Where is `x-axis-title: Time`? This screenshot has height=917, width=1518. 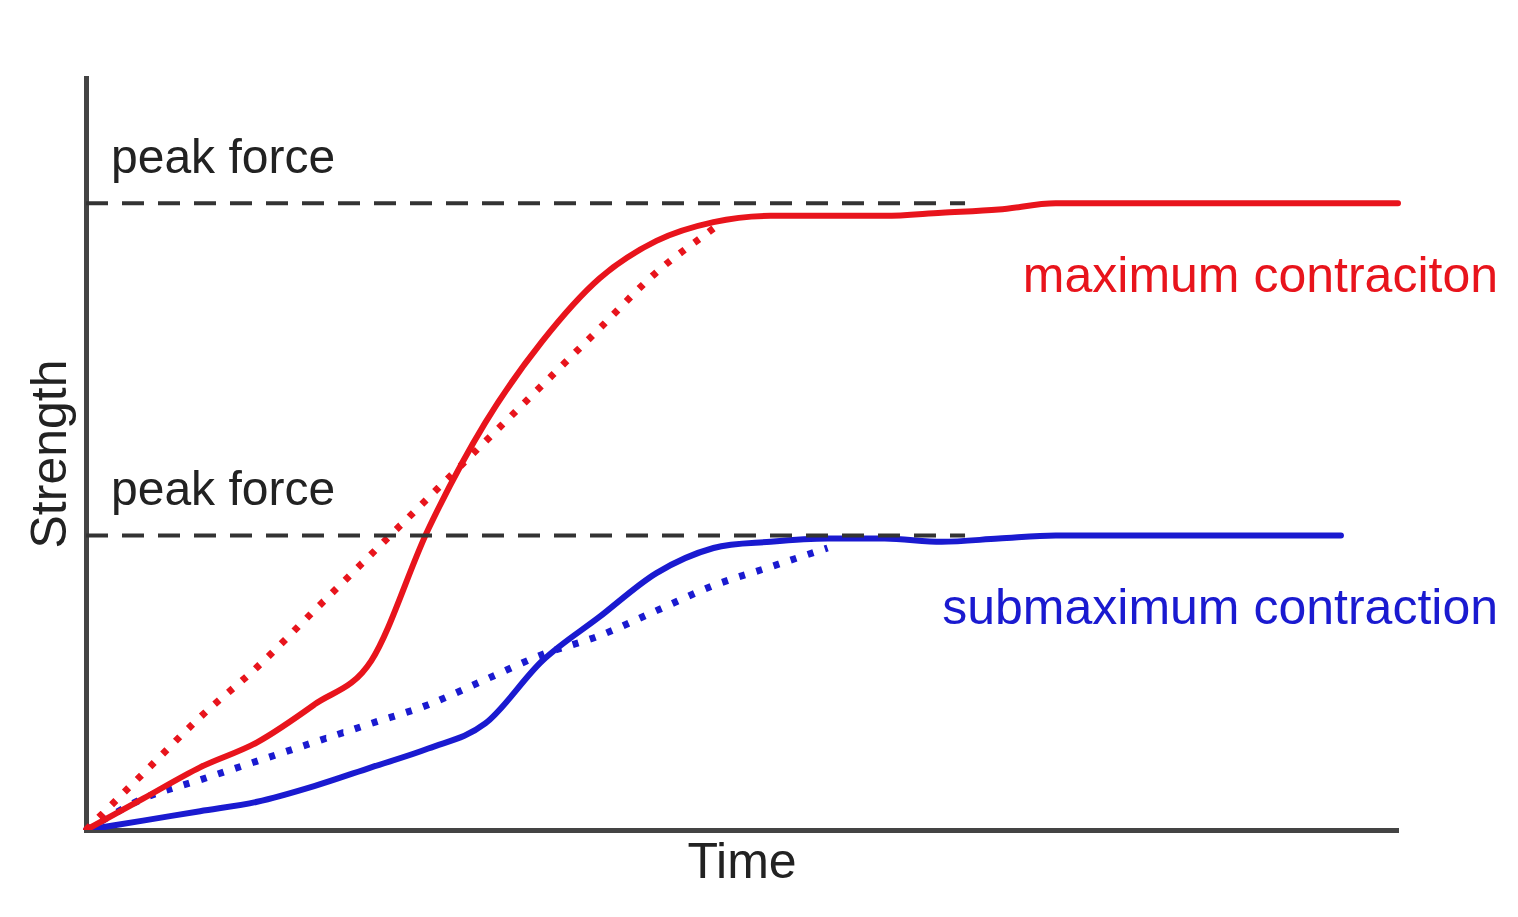 x-axis-title: Time is located at coordinates (742, 860).